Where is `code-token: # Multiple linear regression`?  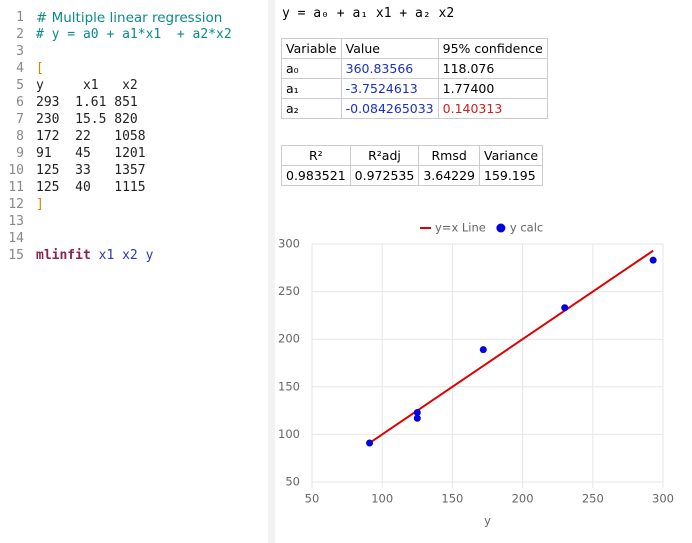 code-token: # Multiple linear regression is located at coordinates (129, 18).